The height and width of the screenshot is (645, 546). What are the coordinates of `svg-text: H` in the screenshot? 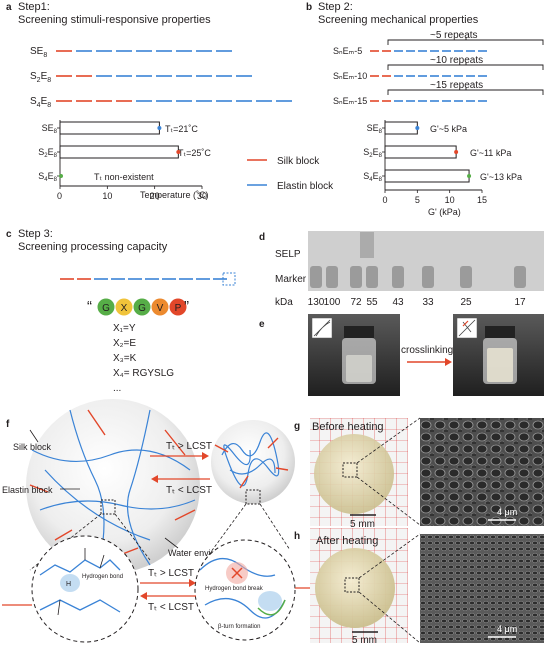 It's located at (68, 584).